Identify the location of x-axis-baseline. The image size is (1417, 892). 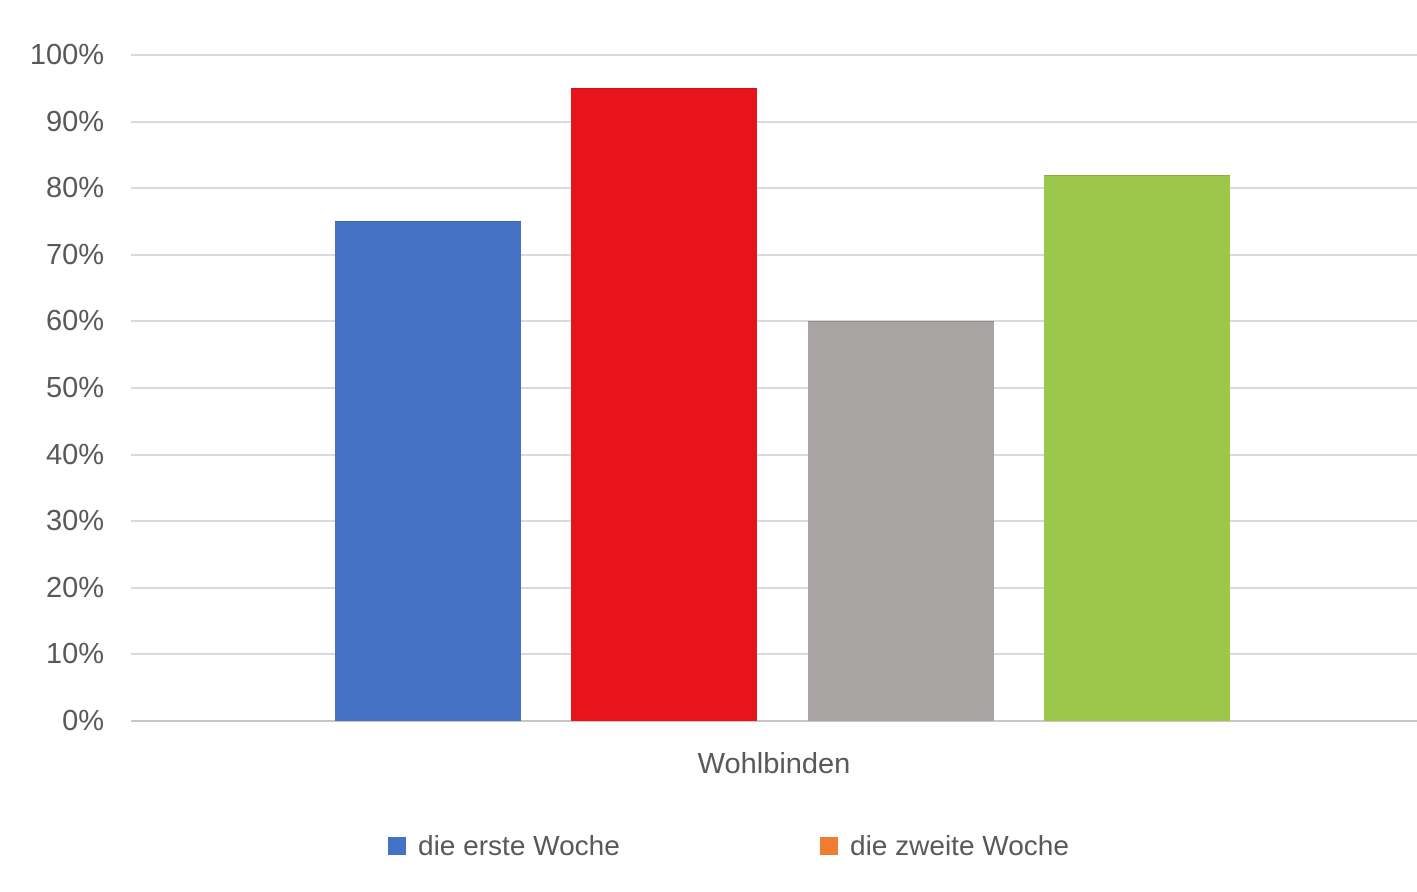
(774, 721).